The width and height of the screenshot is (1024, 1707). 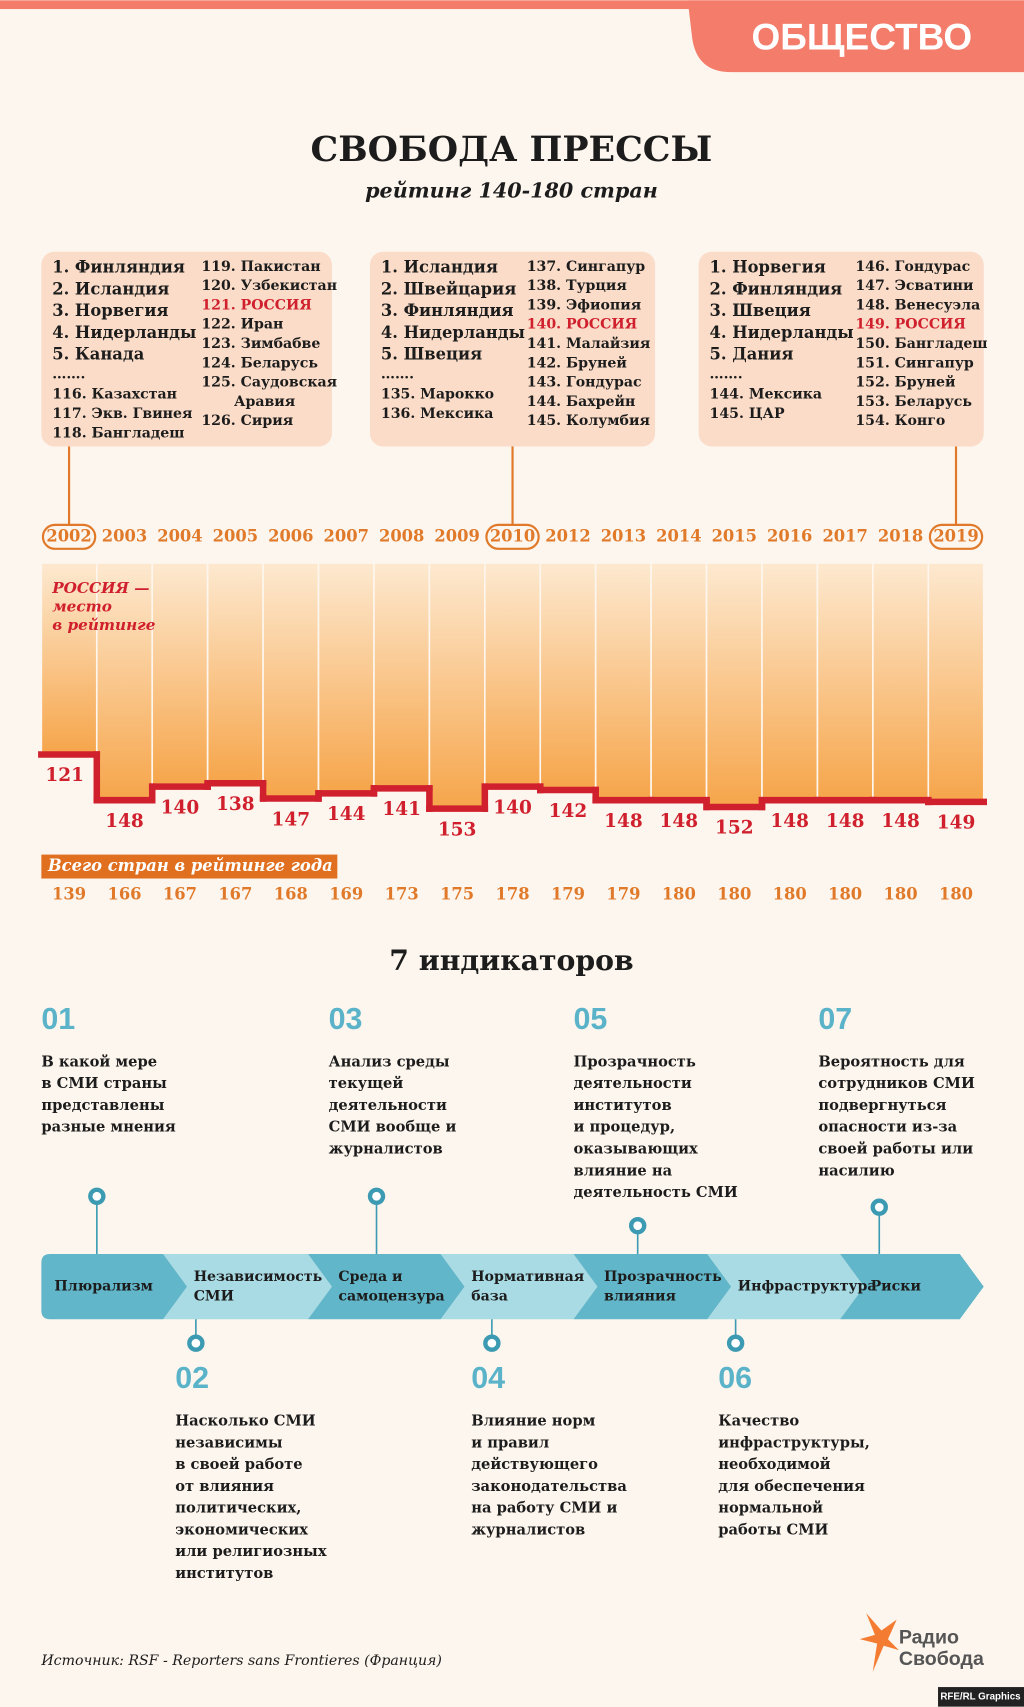 What do you see at coordinates (190, 865) in the screenshot?
I see `totals-label: Всего стран в рейтинге года` at bounding box center [190, 865].